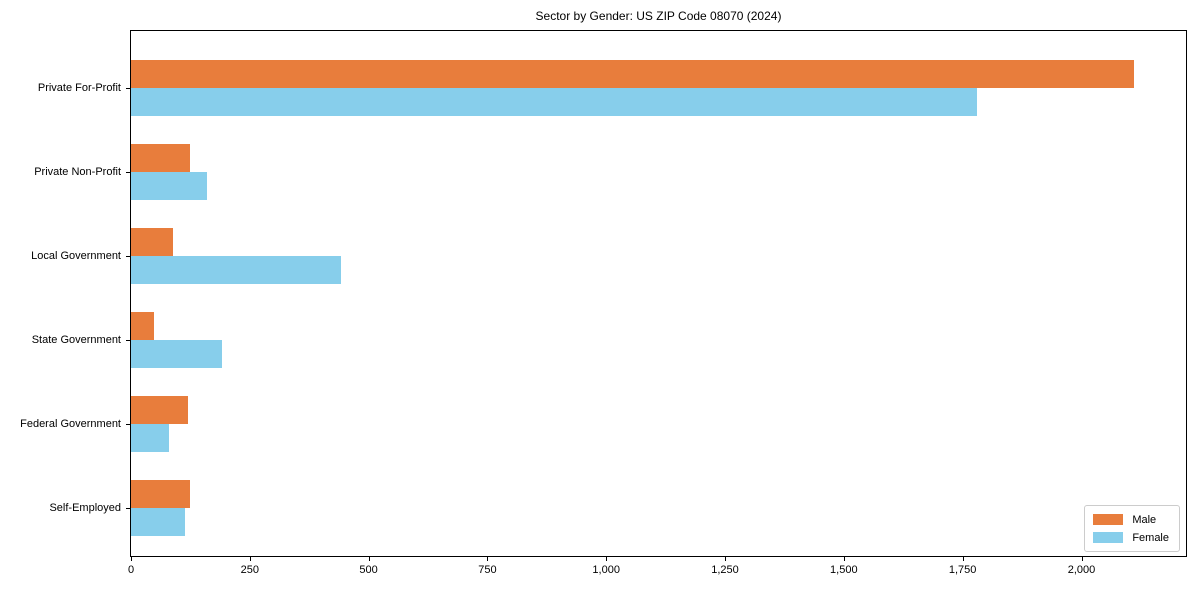 This screenshot has height=600, width=1200. I want to click on female-swatch, so click(1108, 537).